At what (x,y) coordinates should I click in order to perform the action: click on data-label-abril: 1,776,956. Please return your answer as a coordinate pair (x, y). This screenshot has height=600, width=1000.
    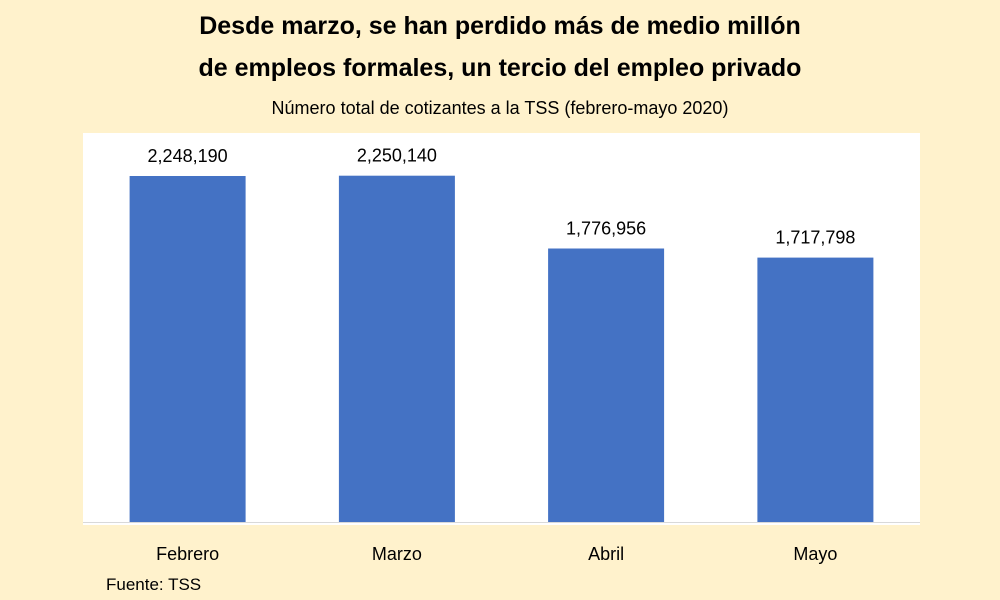
    Looking at the image, I should click on (606, 229).